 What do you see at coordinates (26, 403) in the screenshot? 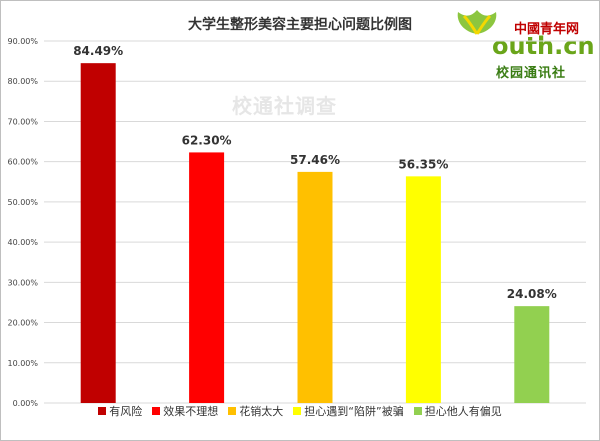
I see `y-tick-label: 0.00%` at bounding box center [26, 403].